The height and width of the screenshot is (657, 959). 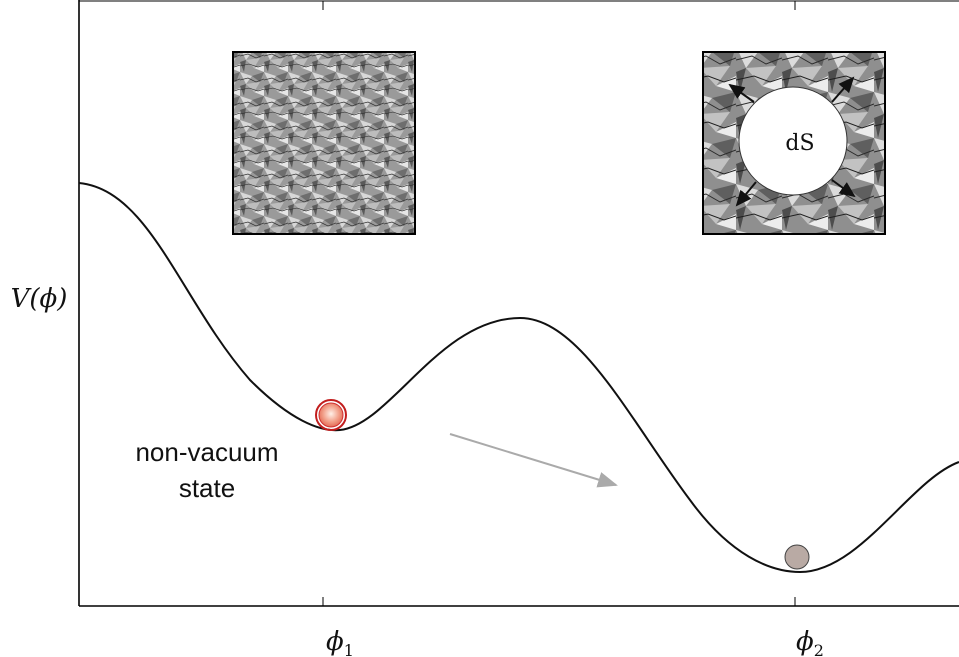 I want to click on ds-bubble, so click(x=793, y=141).